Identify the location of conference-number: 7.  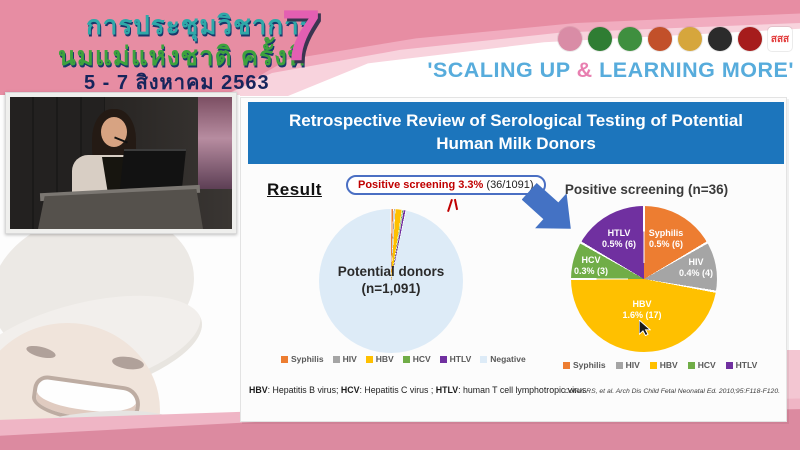
(301, 38).